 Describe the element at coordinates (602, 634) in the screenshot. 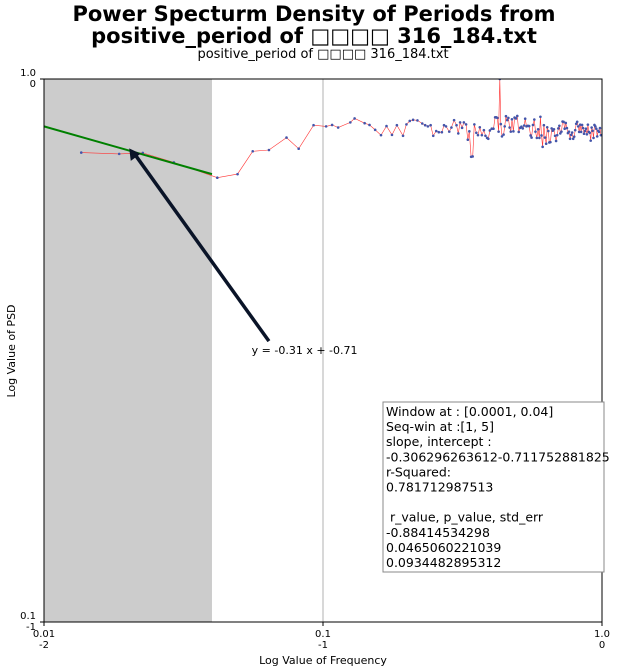

I see `x-tick-label: 1.0` at that location.